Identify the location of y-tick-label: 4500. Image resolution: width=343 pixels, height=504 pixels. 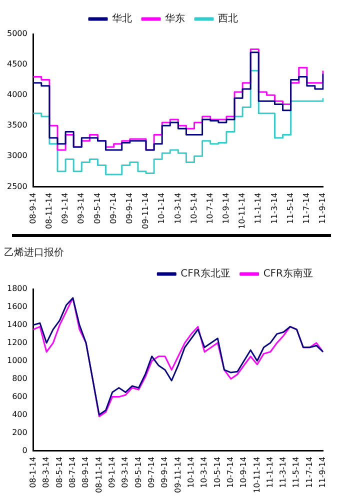
(17, 64).